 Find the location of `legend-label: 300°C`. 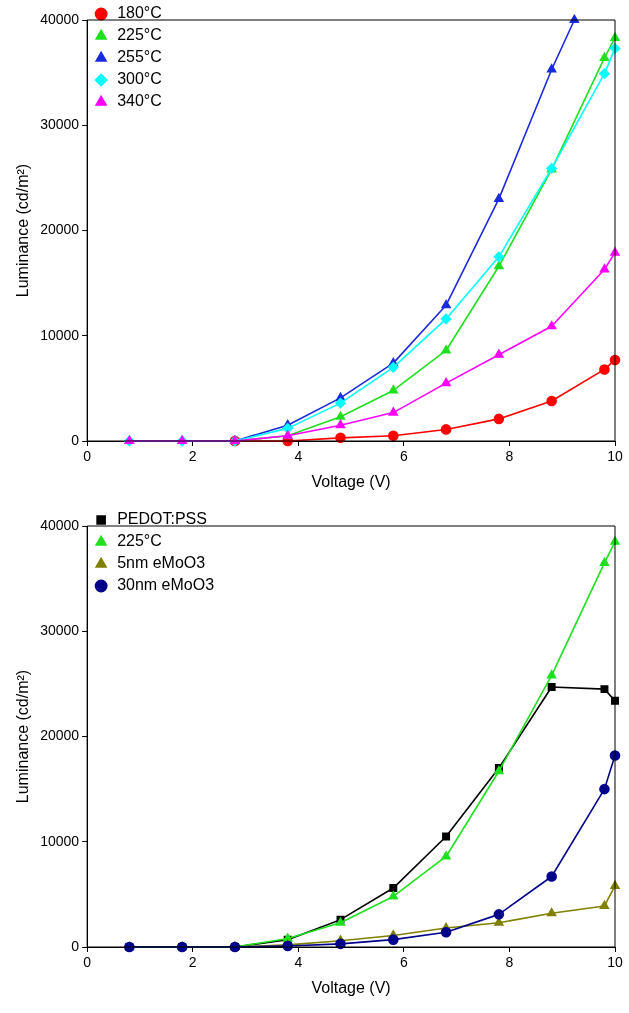

legend-label: 300°C is located at coordinates (139, 79).